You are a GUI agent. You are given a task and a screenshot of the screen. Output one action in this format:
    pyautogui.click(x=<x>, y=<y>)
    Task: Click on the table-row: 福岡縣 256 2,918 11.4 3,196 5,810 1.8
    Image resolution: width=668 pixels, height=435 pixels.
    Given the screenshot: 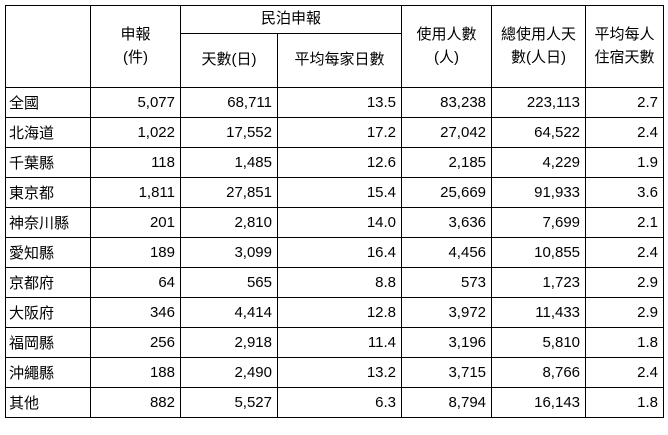 What is the action you would take?
    pyautogui.click(x=335, y=342)
    